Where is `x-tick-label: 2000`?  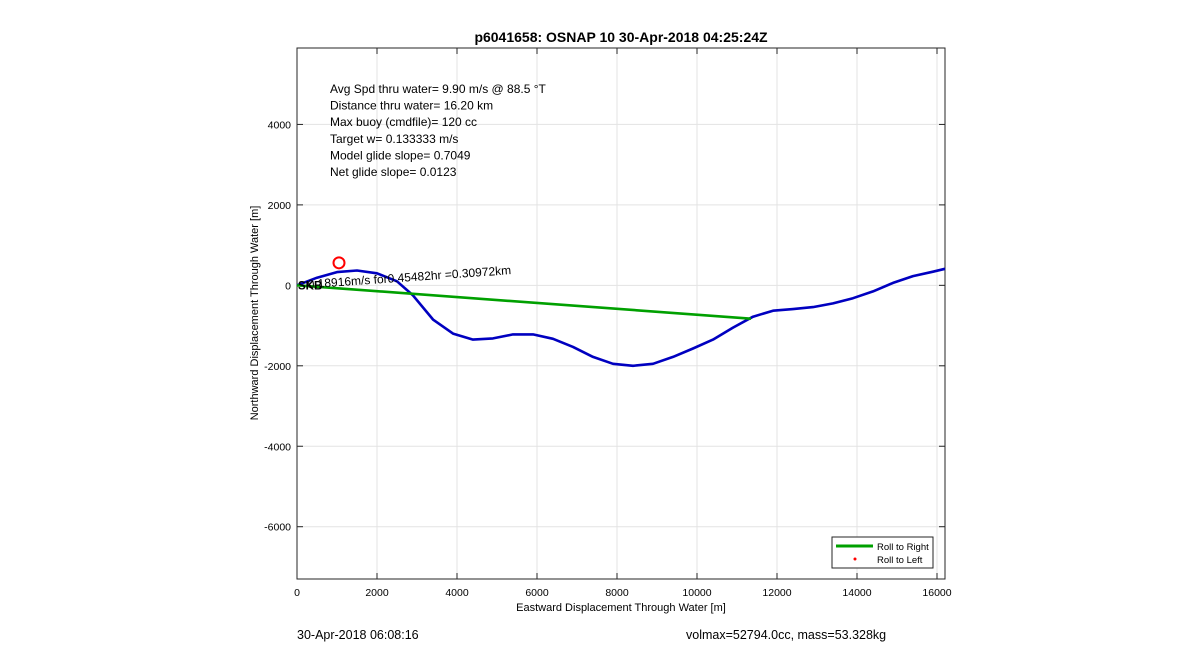 x-tick-label: 2000 is located at coordinates (377, 593).